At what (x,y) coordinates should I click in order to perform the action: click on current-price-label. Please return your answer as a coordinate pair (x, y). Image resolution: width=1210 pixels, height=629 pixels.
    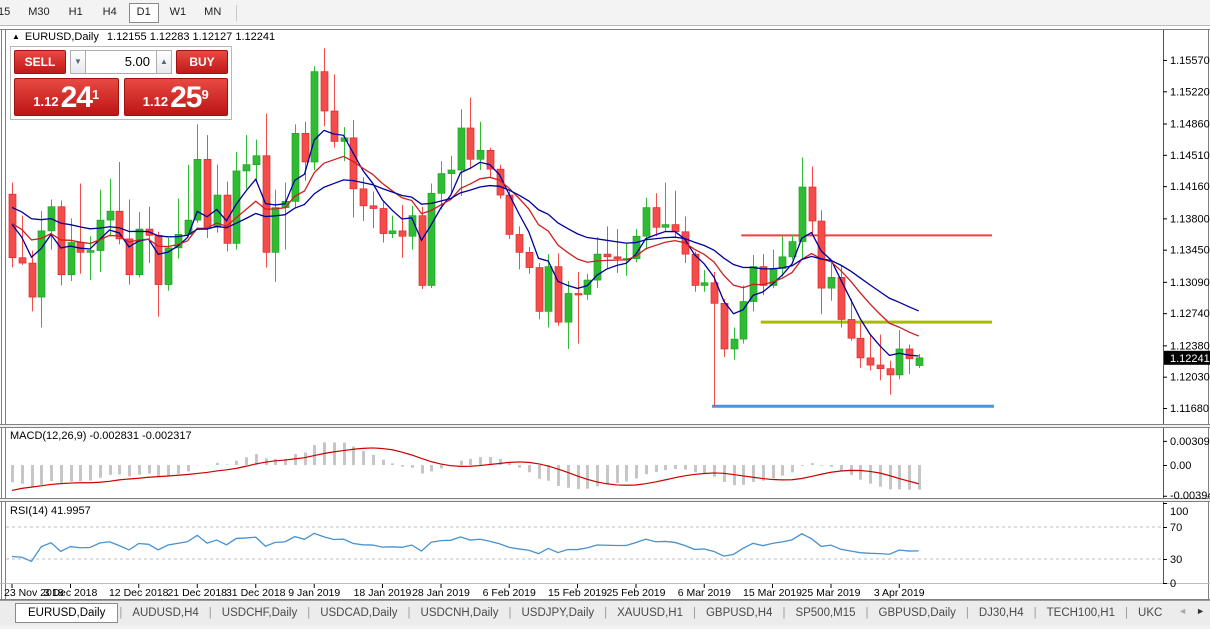
    Looking at the image, I should click on (1187, 357).